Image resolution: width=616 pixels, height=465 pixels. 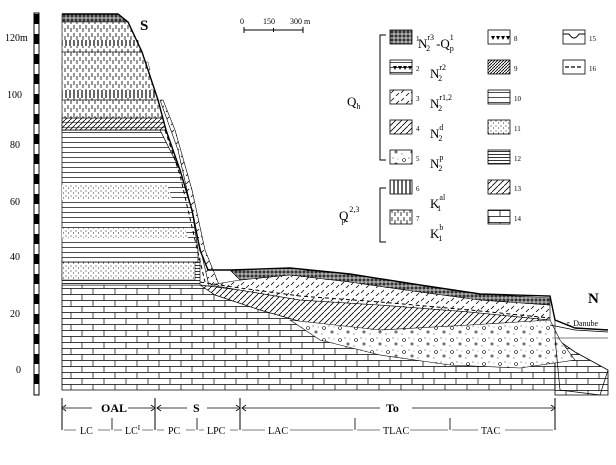 I want to click on legend-swatch-diagonal-dashes, so click(x=401, y=97).